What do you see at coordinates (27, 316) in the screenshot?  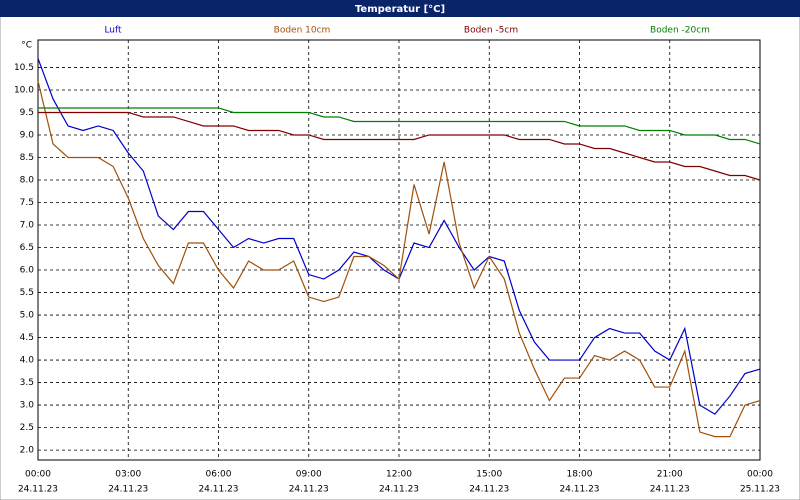 I see `y-tick-label: 5.0` at bounding box center [27, 316].